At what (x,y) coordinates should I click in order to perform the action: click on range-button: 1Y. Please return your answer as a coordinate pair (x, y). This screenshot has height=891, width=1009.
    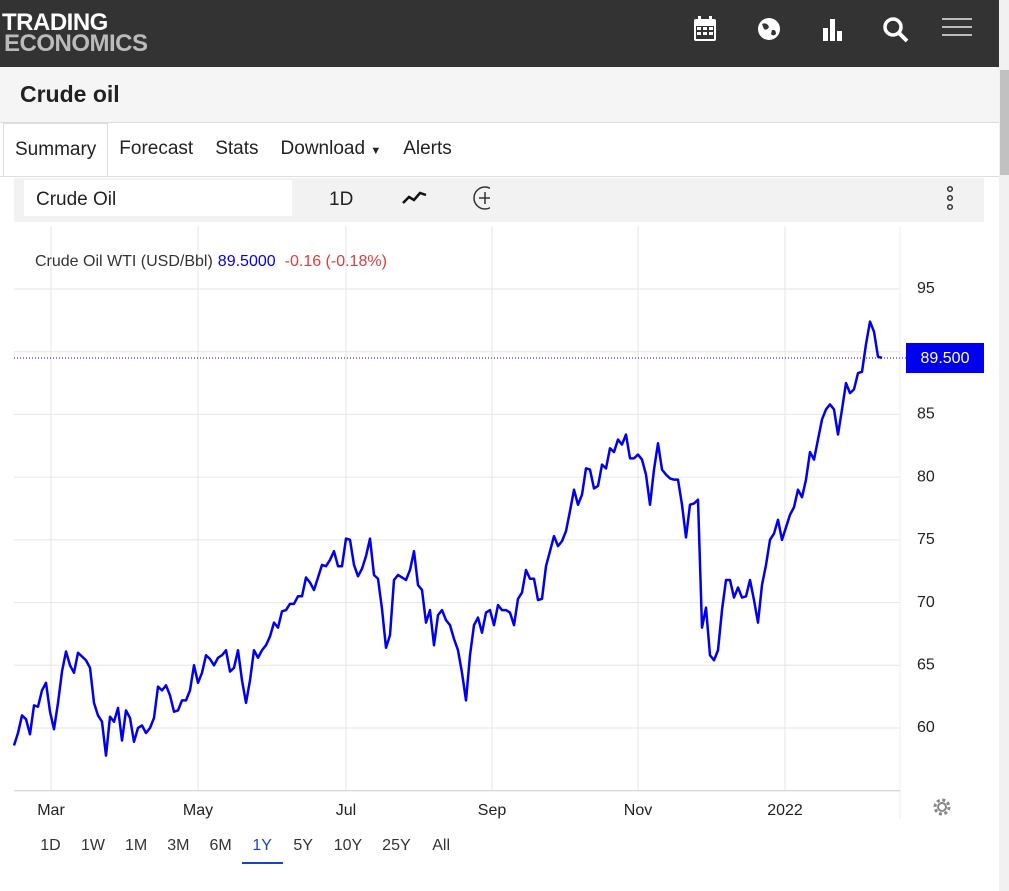
    Looking at the image, I should click on (262, 847).